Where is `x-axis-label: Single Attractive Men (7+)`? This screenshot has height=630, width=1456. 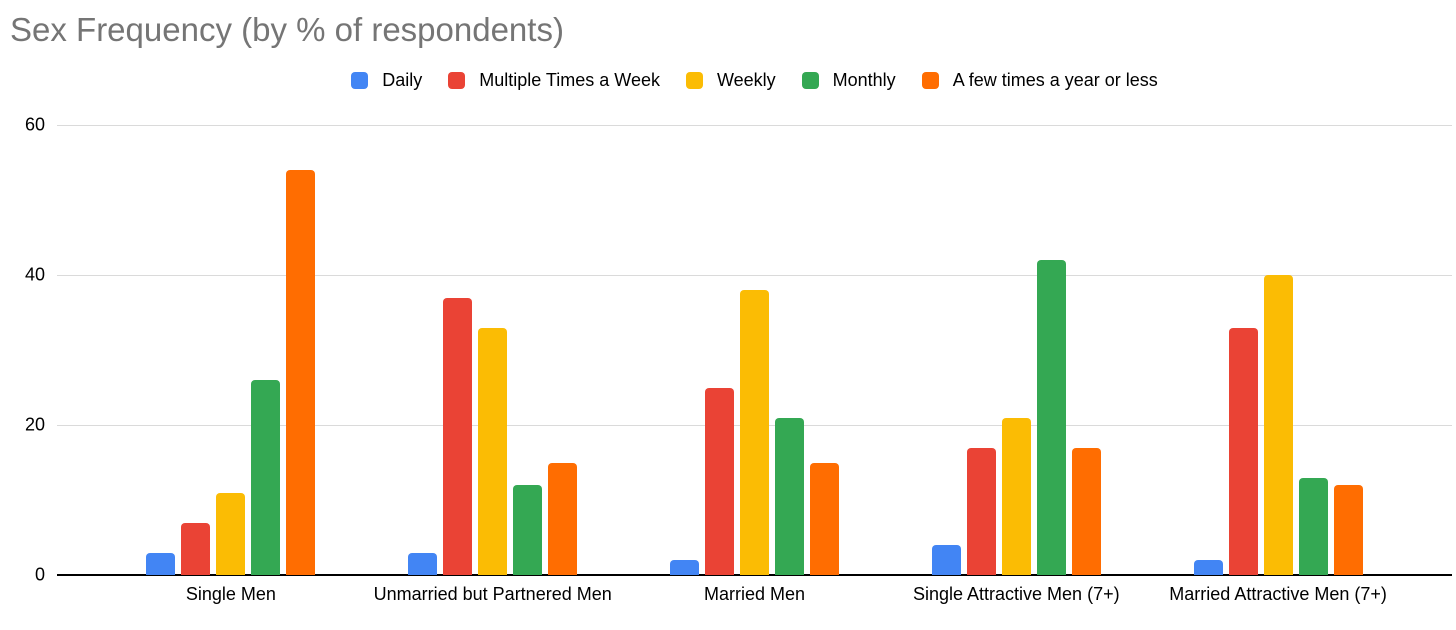
x-axis-label: Single Attractive Men (7+) is located at coordinates (1016, 594).